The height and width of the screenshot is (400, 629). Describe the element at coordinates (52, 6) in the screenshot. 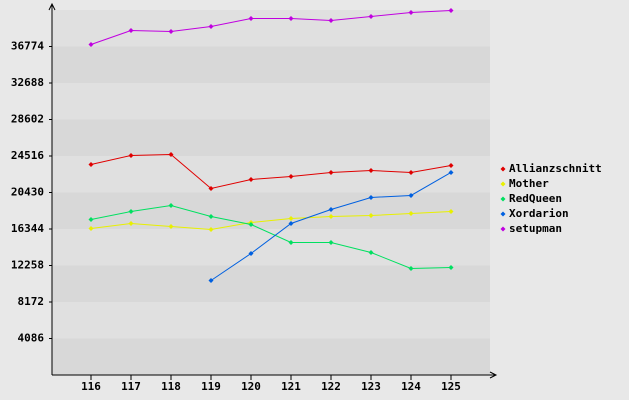

I see `y-axis-arrow` at that location.